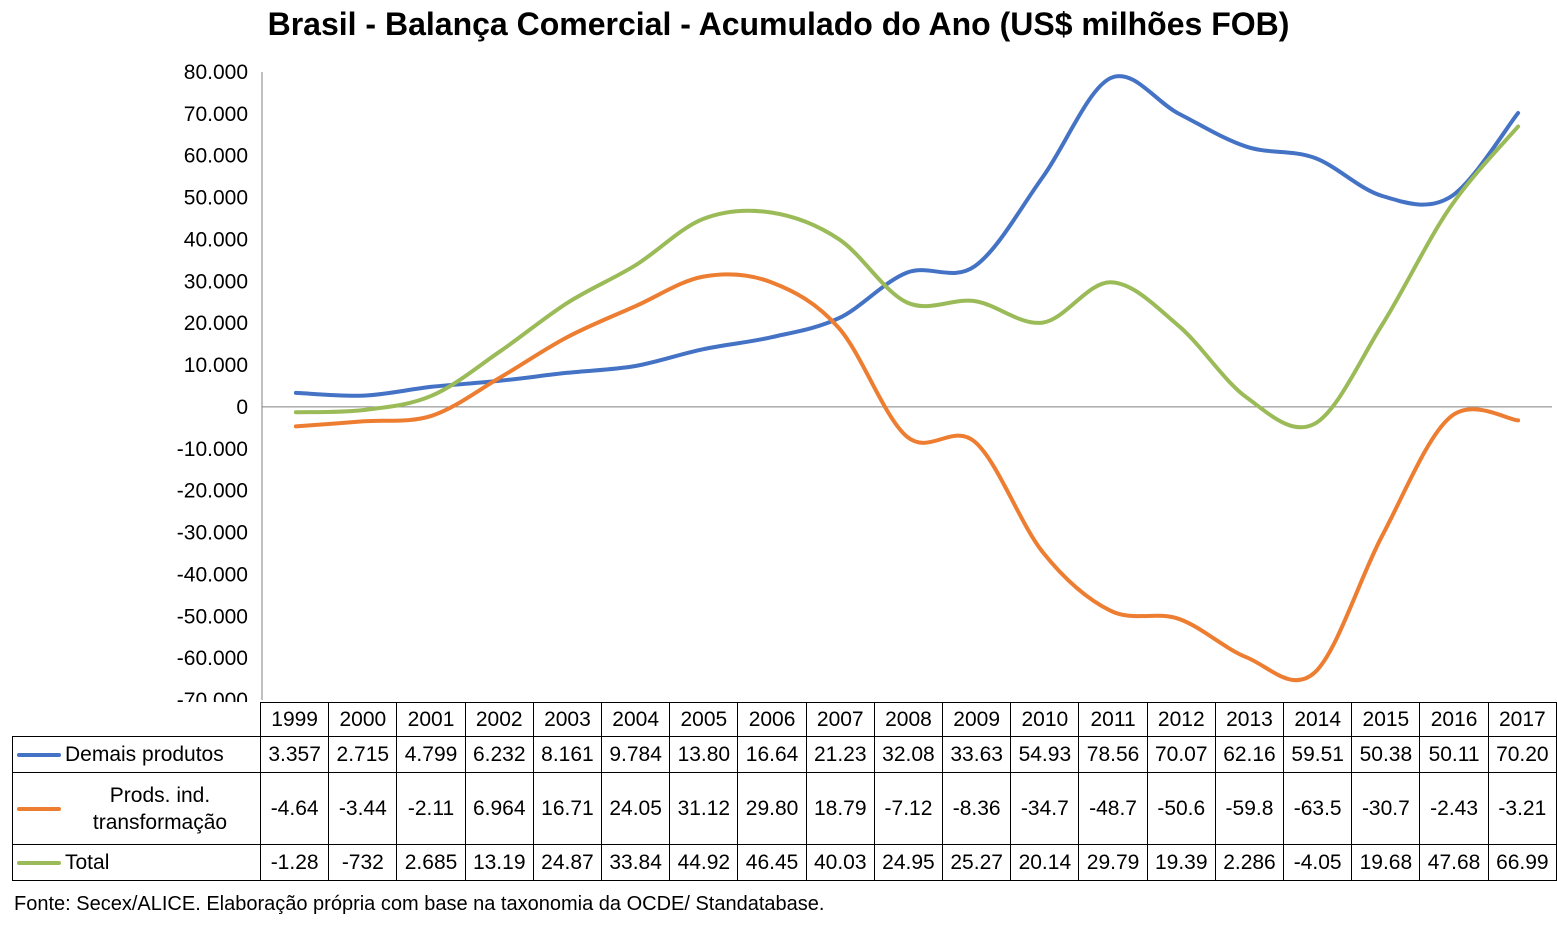 Image resolution: width=1557 pixels, height=927 pixels. I want to click on legend-cell: Total, so click(136, 862).